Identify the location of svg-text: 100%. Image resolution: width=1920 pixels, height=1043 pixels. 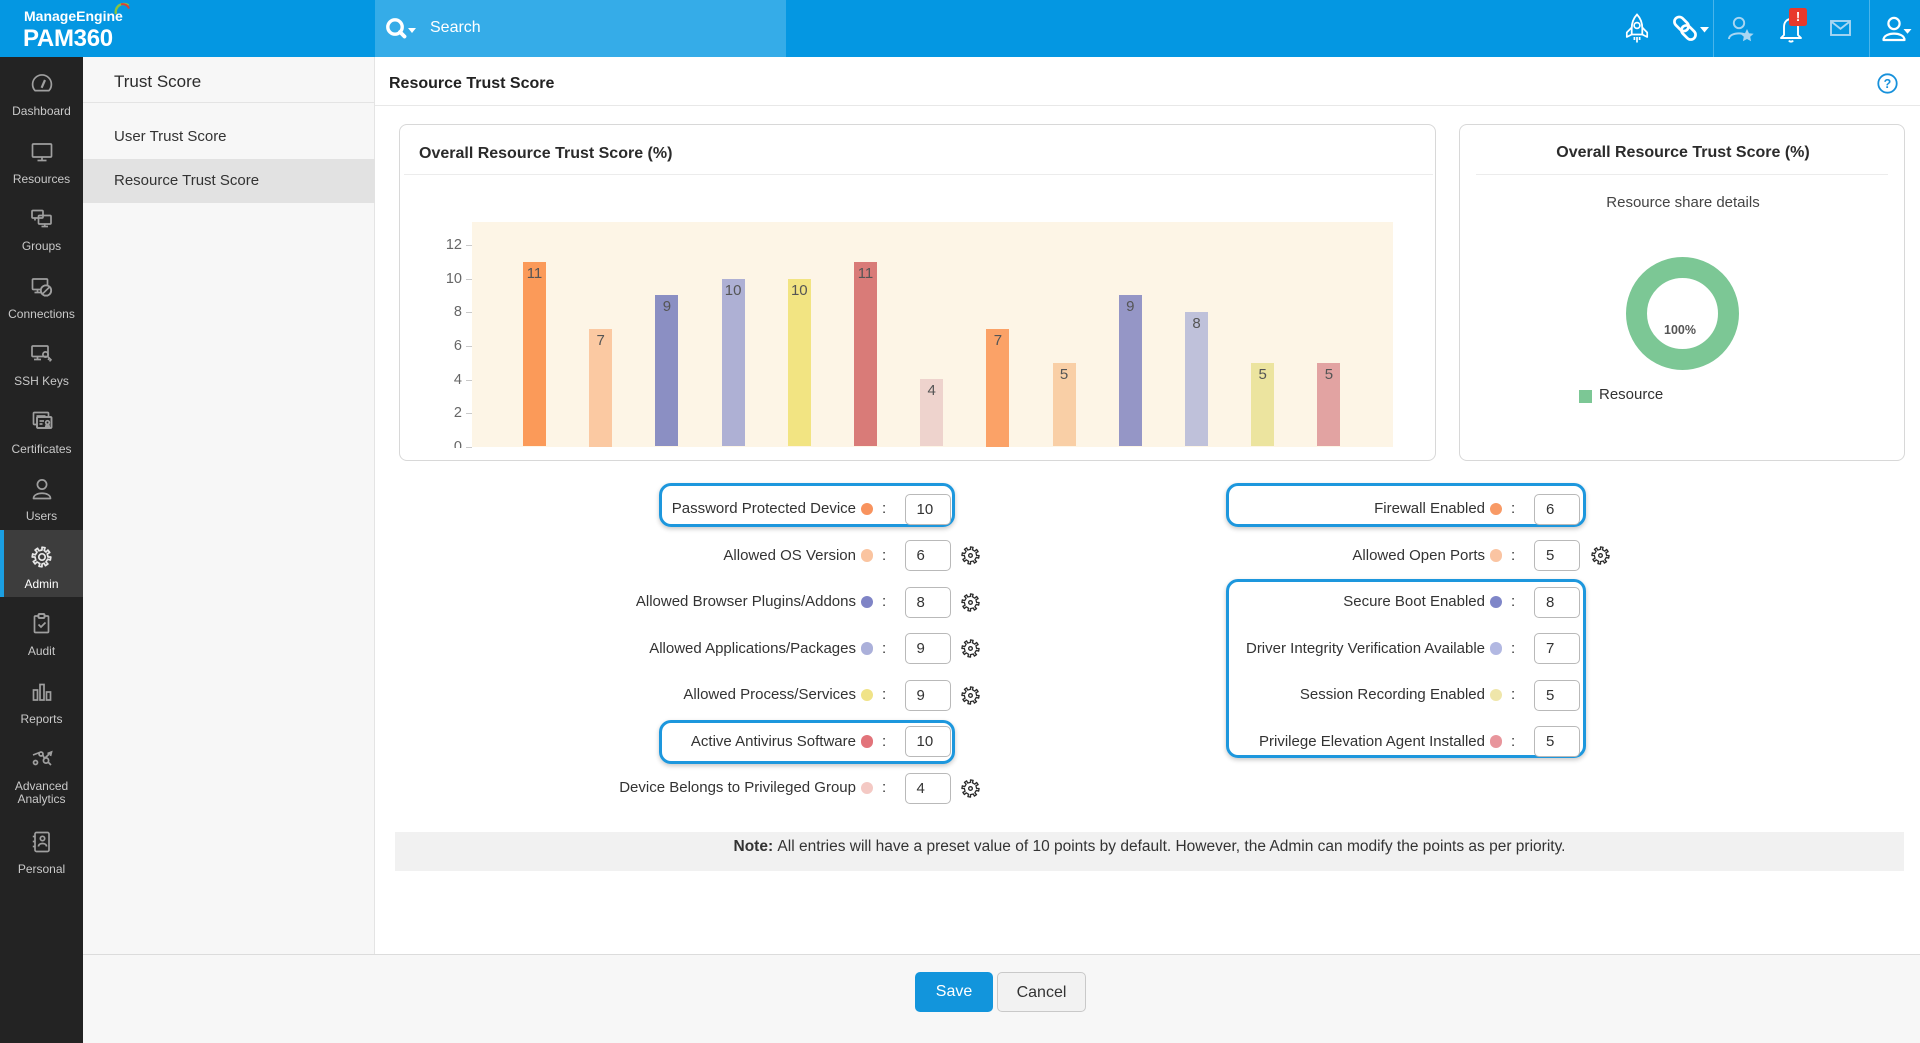
(1680, 330).